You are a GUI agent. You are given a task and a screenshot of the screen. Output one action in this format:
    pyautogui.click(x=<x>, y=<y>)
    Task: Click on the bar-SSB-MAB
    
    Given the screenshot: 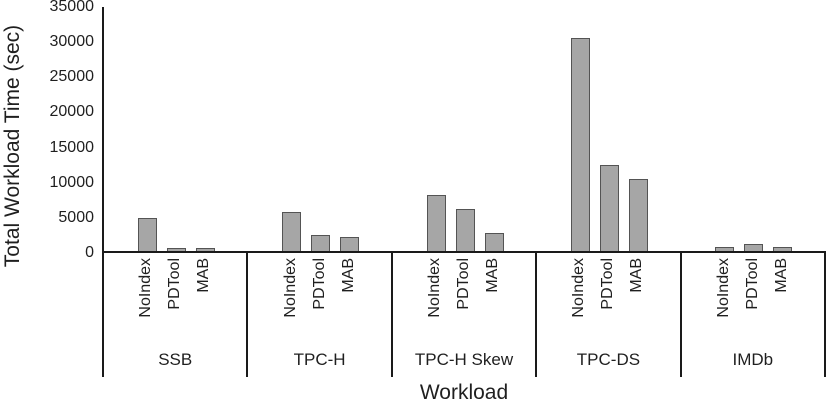 What is the action you would take?
    pyautogui.click(x=205, y=249)
    